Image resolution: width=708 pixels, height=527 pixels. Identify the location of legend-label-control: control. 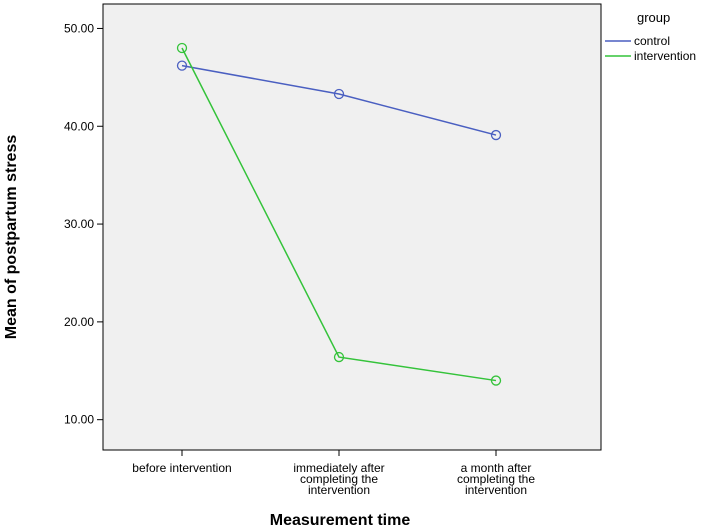
(652, 41).